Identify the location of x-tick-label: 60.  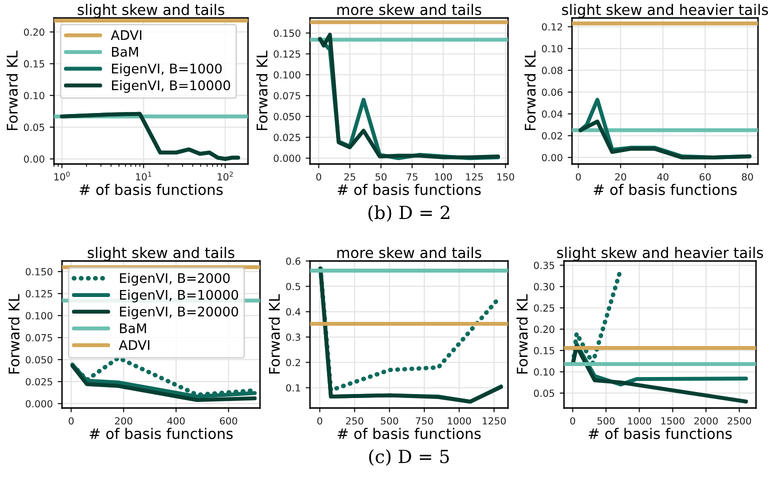
(705, 177).